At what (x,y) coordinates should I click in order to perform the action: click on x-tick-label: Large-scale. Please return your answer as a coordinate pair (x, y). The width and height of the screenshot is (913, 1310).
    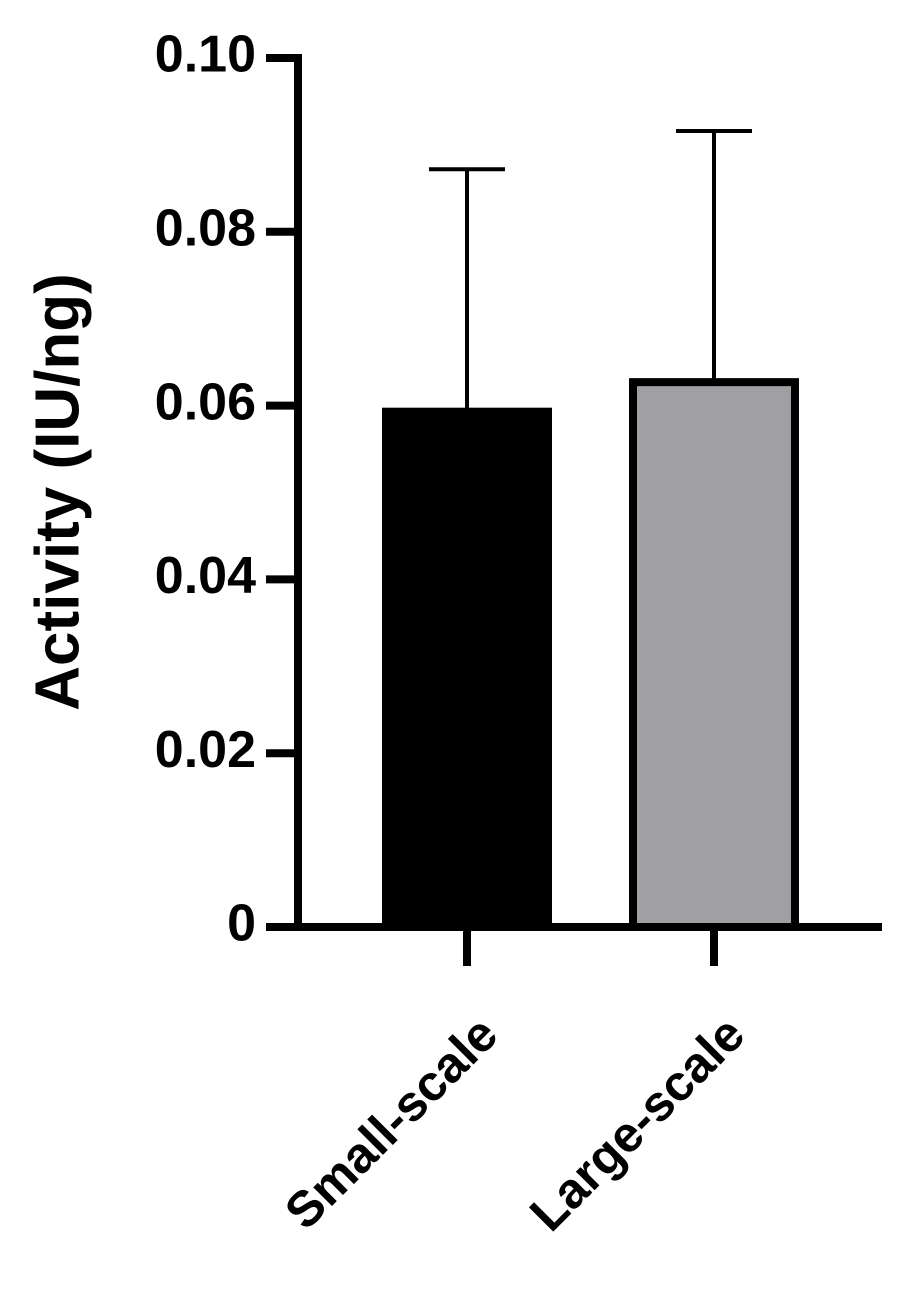
    Looking at the image, I should click on (637, 1124).